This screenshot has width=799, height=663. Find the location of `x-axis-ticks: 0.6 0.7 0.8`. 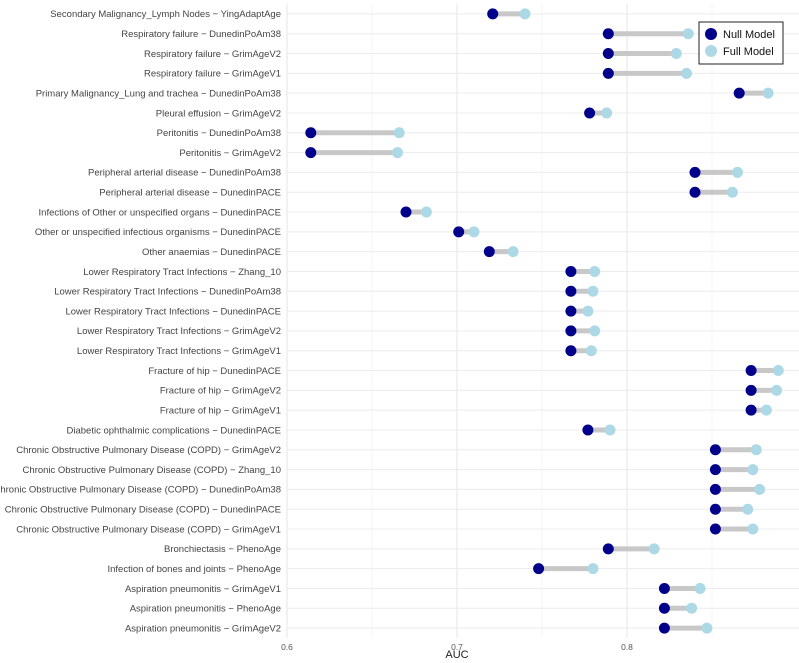

x-axis-ticks: 0.6 0.7 0.8 is located at coordinates (457, 647).